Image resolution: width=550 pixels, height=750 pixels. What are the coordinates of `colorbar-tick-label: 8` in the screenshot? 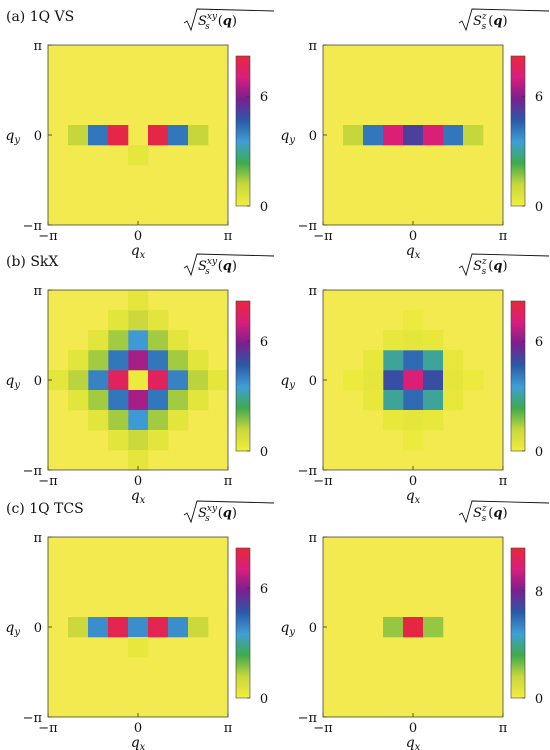 It's located at (539, 592).